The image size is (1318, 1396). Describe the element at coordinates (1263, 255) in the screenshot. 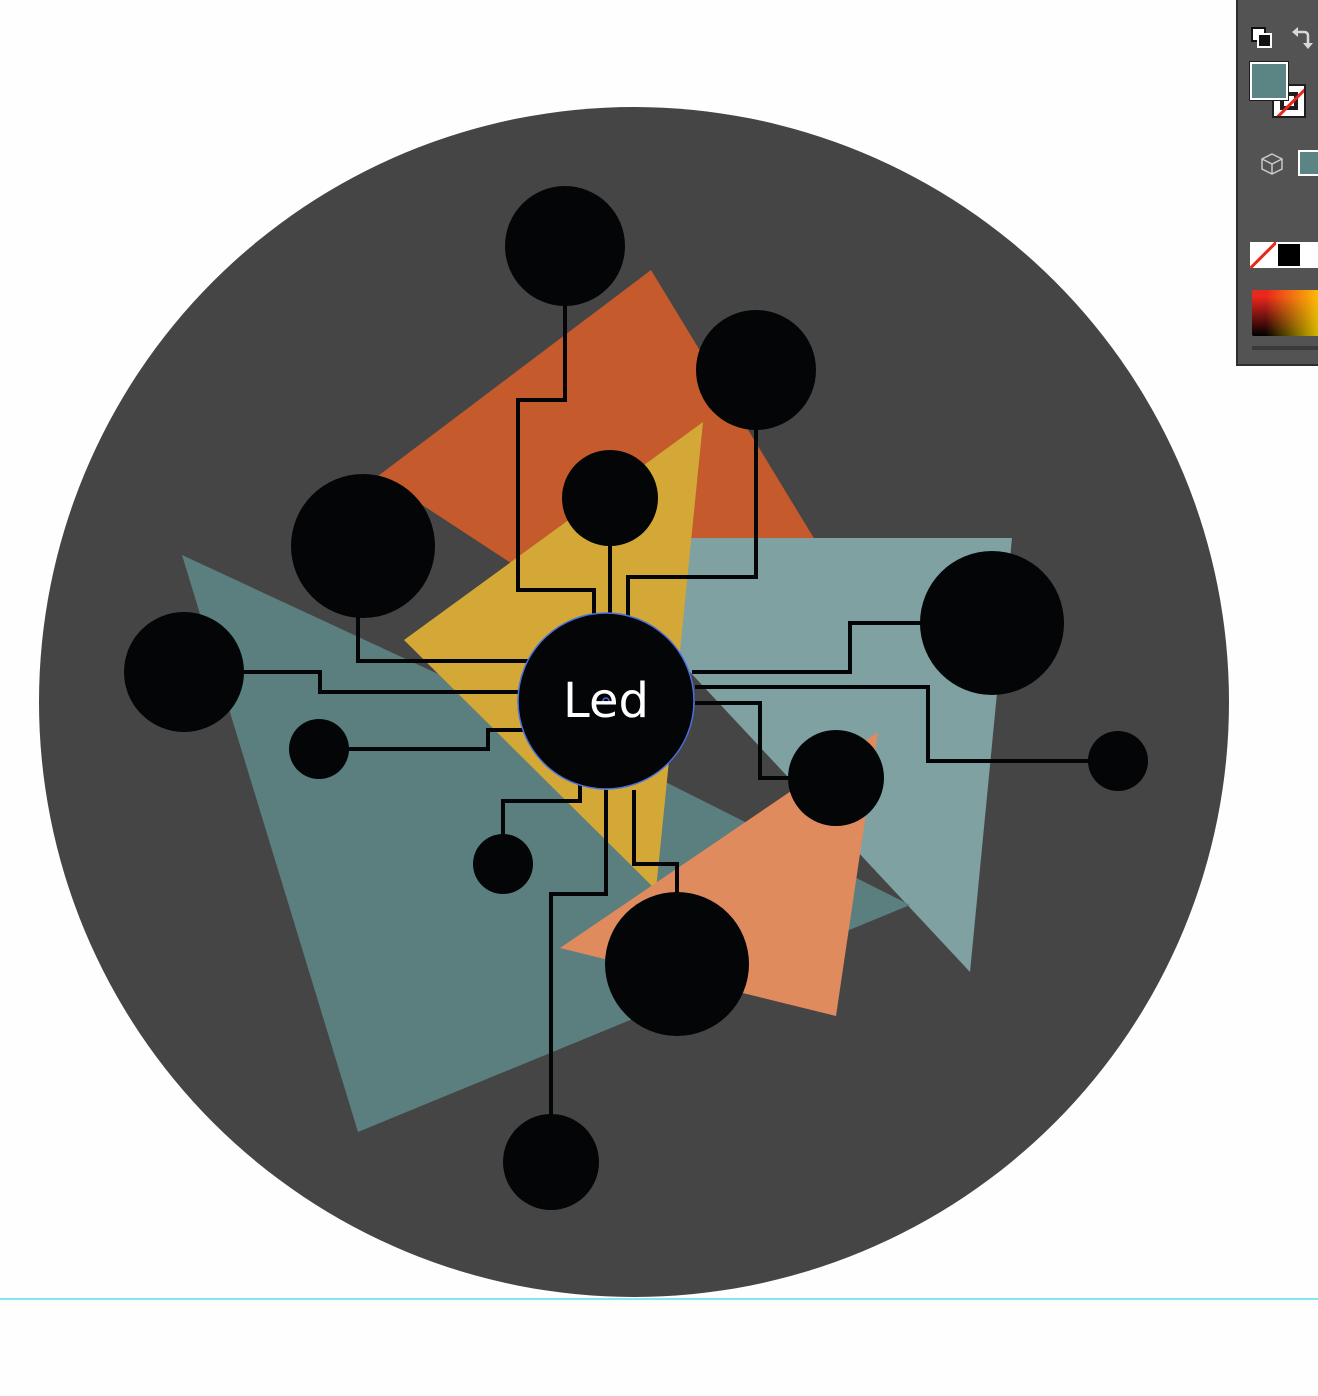

I see `none-swatch` at that location.